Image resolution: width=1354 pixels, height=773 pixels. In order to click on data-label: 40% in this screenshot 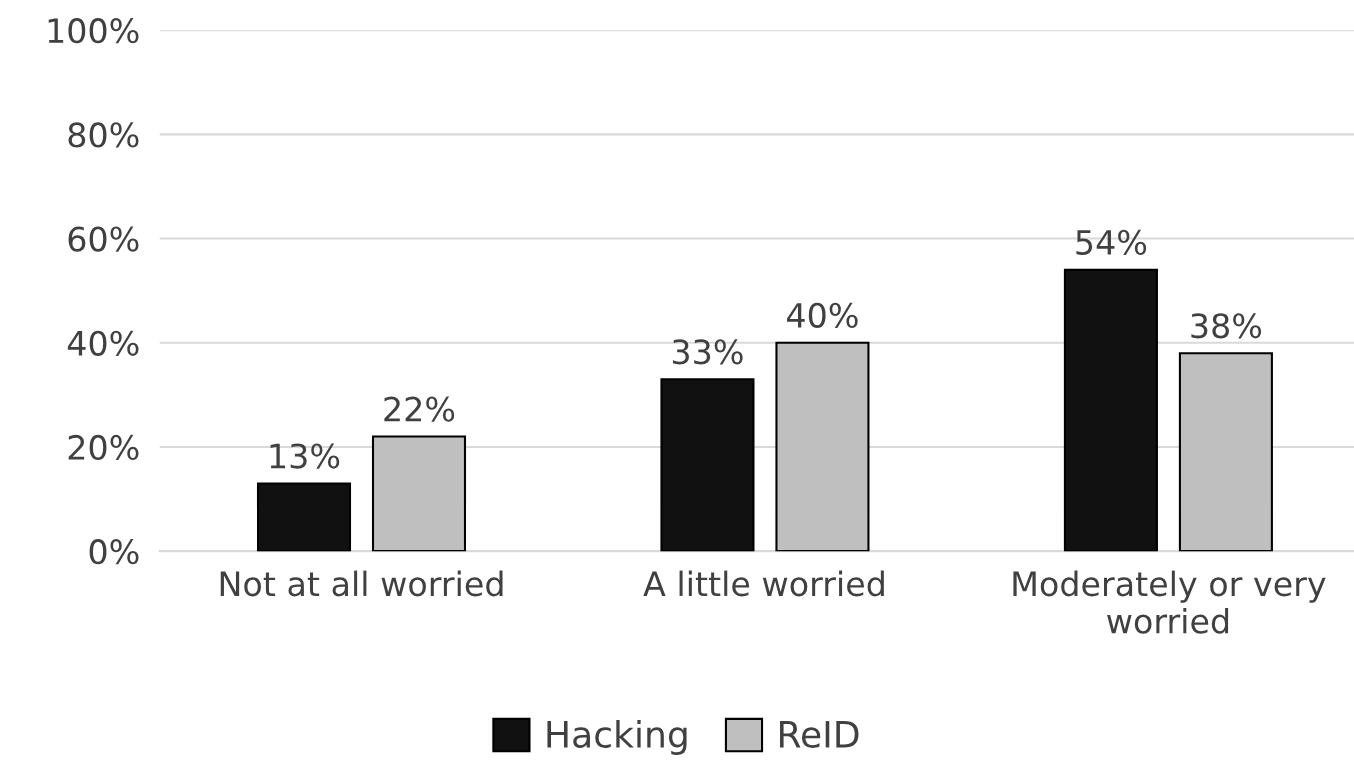, I will do `click(822, 315)`.